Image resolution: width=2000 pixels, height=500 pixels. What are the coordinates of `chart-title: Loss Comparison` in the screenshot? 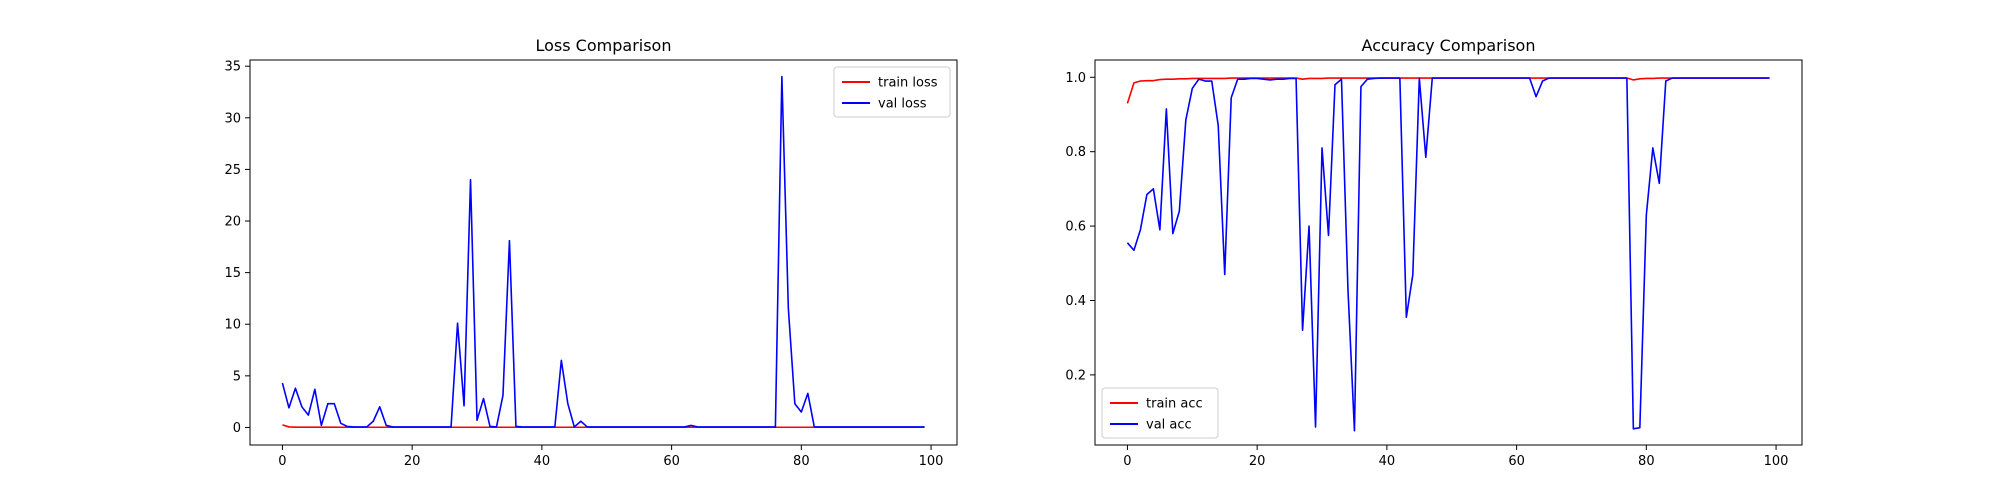 It's located at (604, 45).